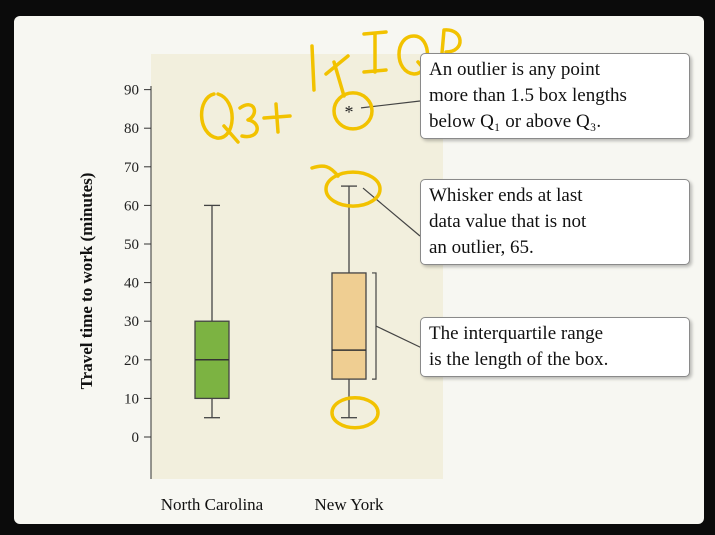 The width and height of the screenshot is (715, 535). Describe the element at coordinates (131, 168) in the screenshot. I see `y-tick-label: 70` at that location.